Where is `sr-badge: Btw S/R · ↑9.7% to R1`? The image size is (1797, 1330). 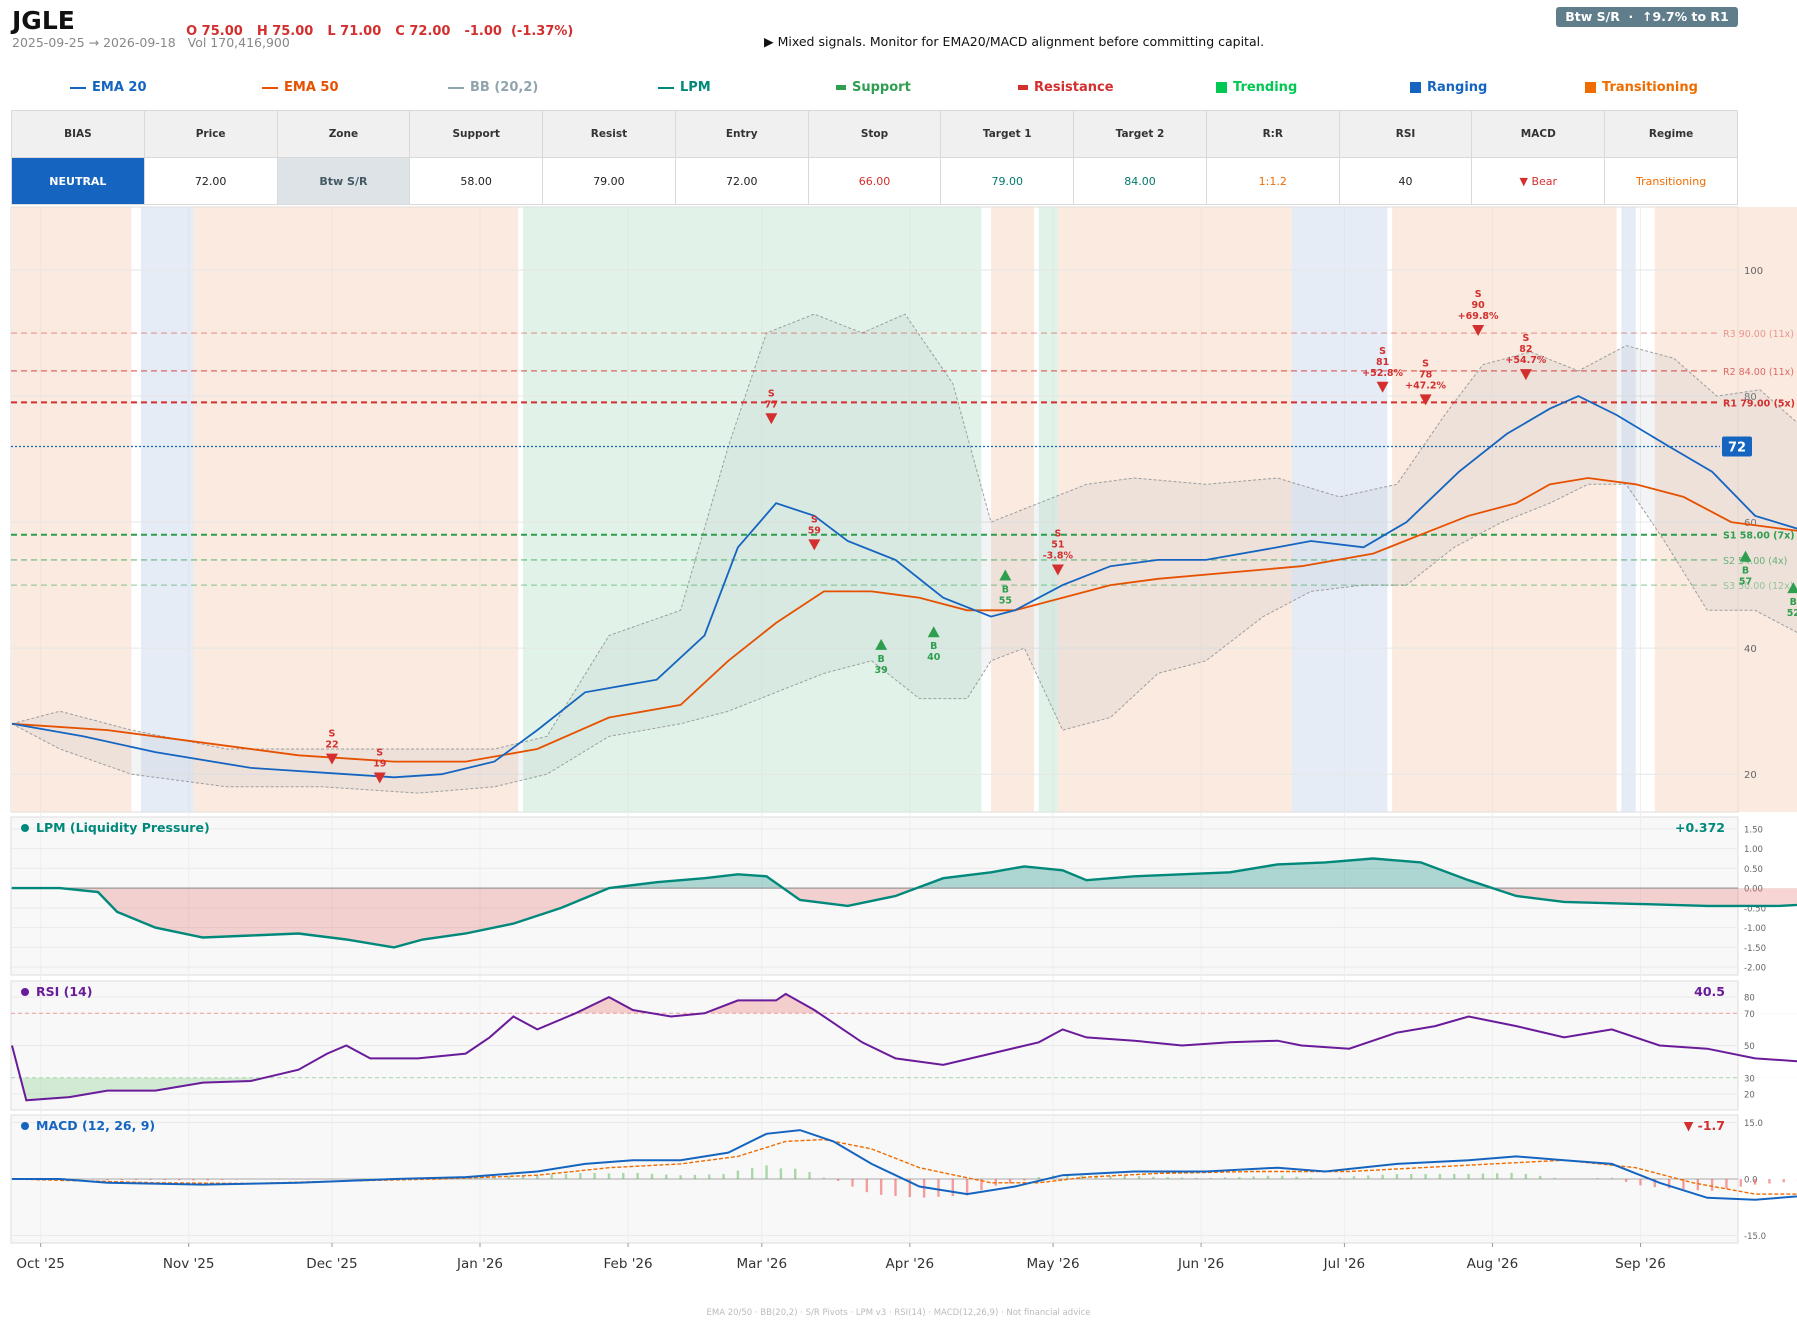 sr-badge: Btw S/R · ↑9.7% to R1 is located at coordinates (1647, 17).